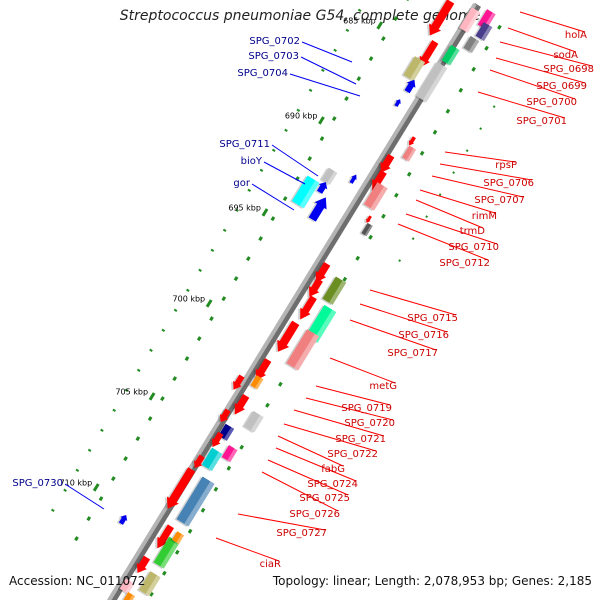  What do you see at coordinates (332, 484) in the screenshot?
I see `right-gene-label: SPG_0724` at bounding box center [332, 484].